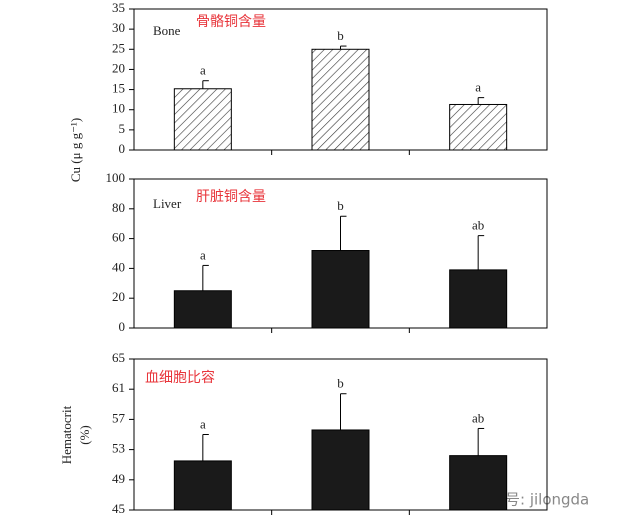 This screenshot has height=532, width=617. What do you see at coordinates (75, 150) in the screenshot?
I see `y-axis-label: Cu (μ g g⁻¹)` at bounding box center [75, 150].